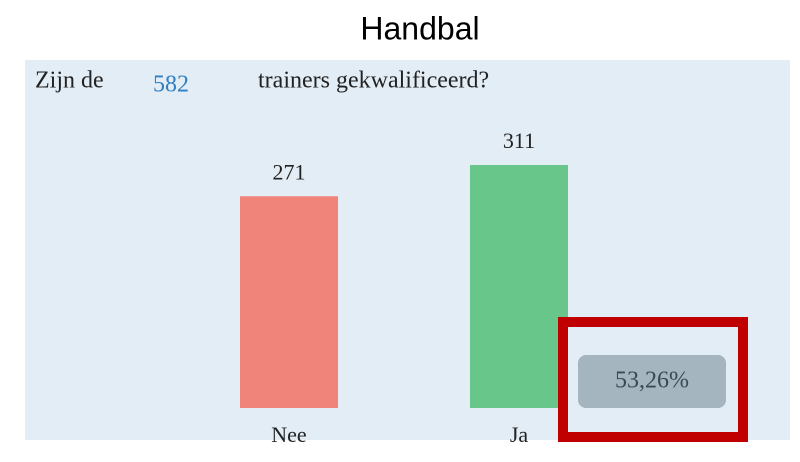  I want to click on question-suffix: trainers gekwalificeerd?, so click(373, 81).